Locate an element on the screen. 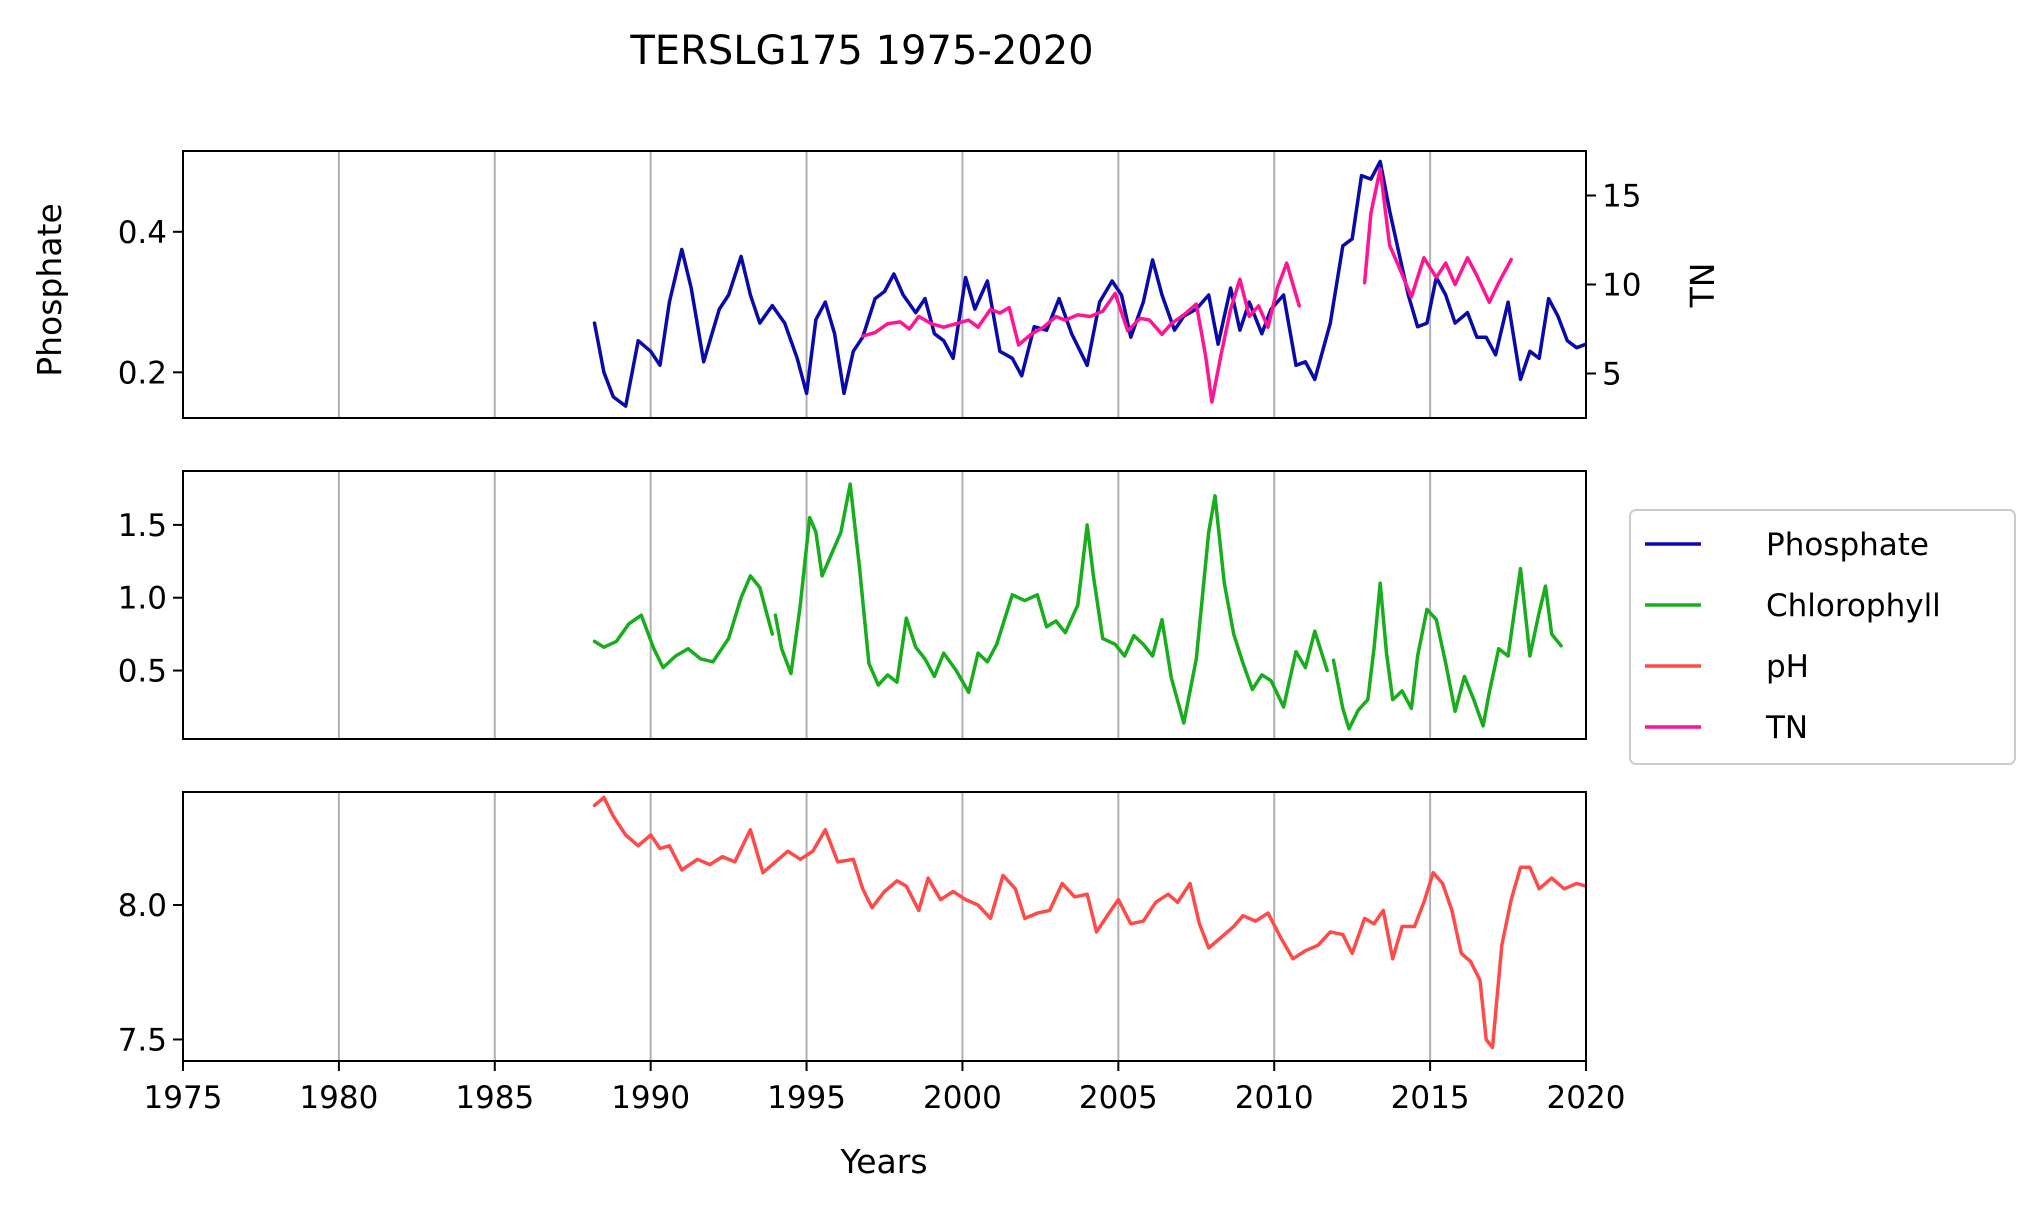 The image size is (2036, 1216). legend-label: Chlorophyll is located at coordinates (1853, 606).